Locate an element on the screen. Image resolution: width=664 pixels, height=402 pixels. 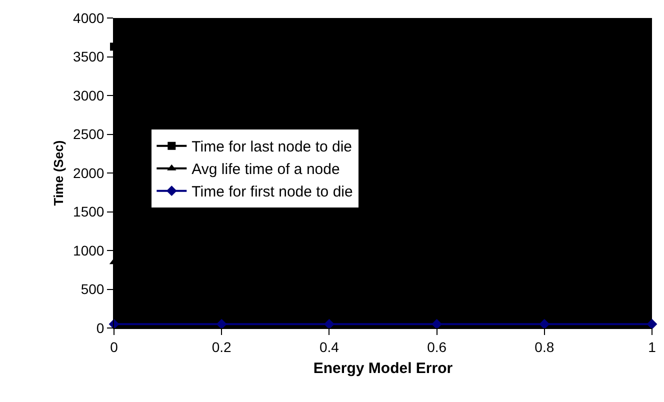
y-tick-label: 2000 is located at coordinates (88, 172).